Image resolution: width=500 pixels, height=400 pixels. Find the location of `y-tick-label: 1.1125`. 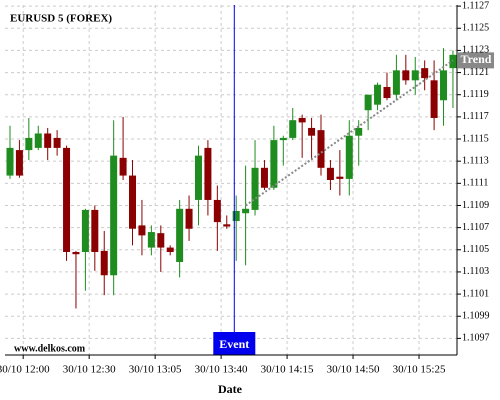

y-tick-label: 1.1125 is located at coordinates (475, 28).